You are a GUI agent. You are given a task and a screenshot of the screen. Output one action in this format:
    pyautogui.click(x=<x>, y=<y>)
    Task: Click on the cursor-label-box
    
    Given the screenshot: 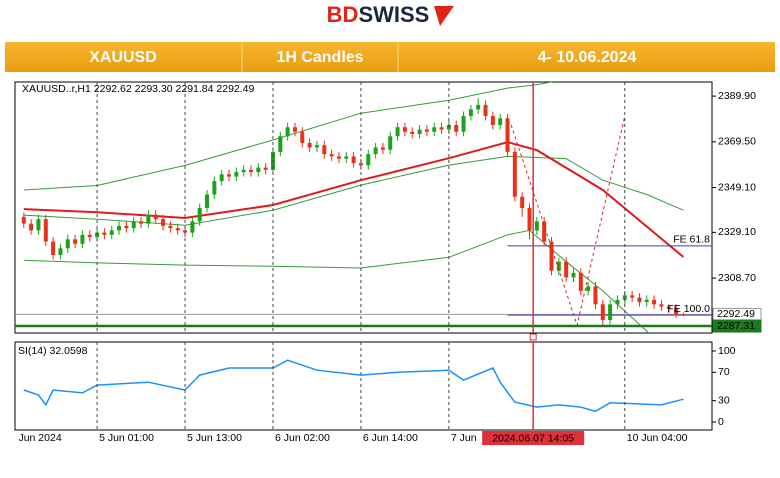 What is the action you would take?
    pyautogui.click(x=533, y=438)
    